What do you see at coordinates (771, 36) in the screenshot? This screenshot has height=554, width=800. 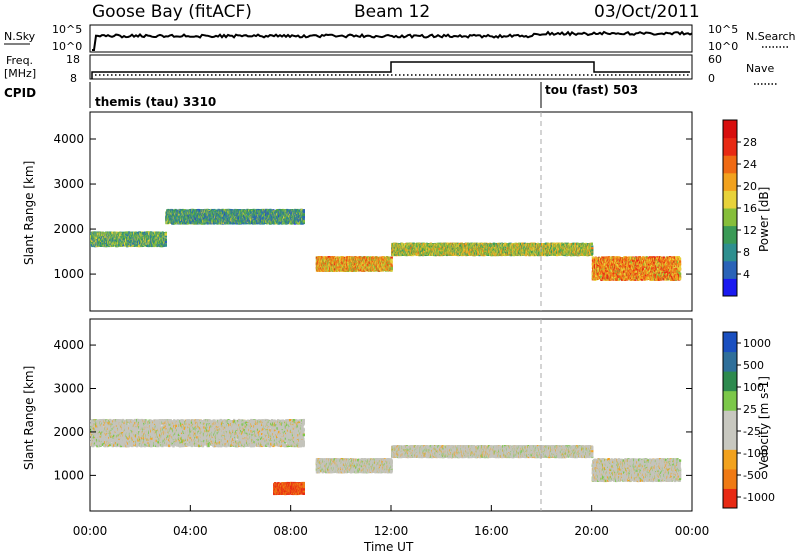 I see `nsearch-label: N.Search` at bounding box center [771, 36].